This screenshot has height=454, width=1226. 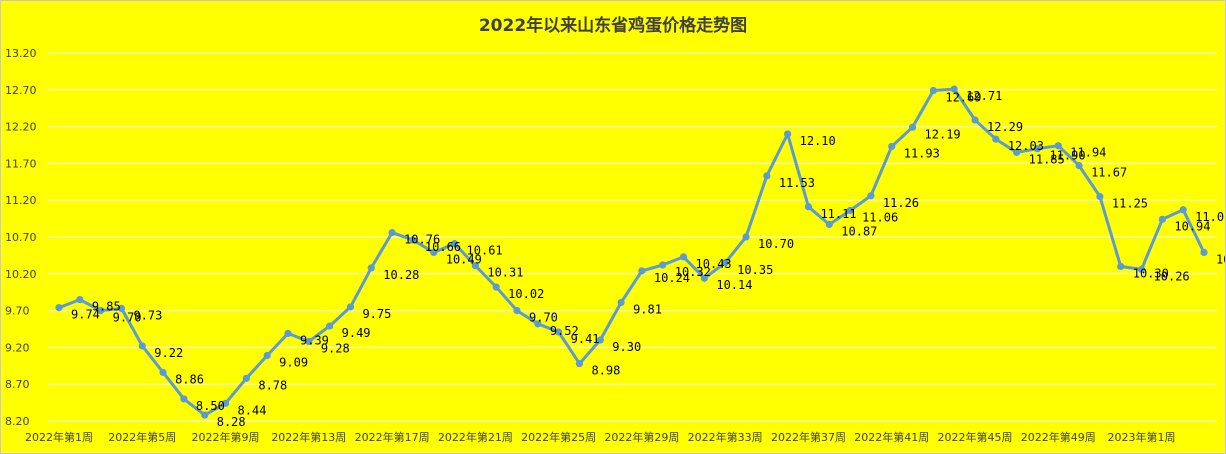 I want to click on data-label: 12.71, so click(x=984, y=96).